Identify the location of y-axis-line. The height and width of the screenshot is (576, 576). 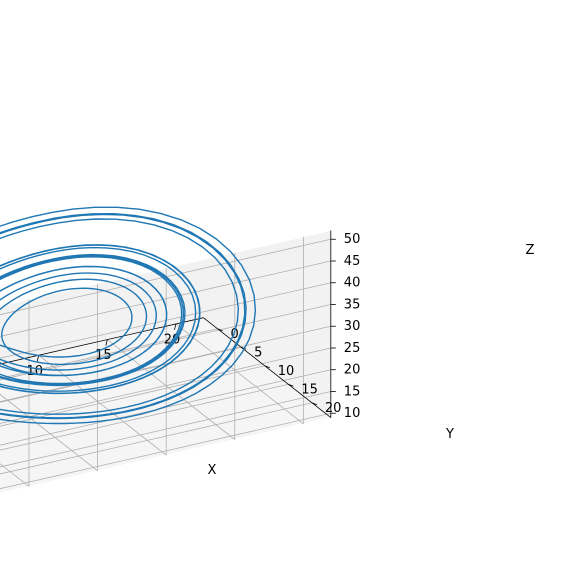
(267, 367).